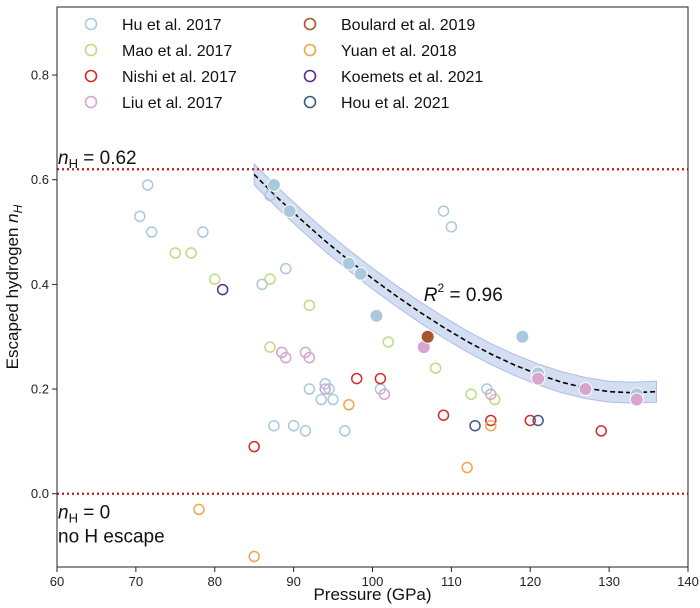 This screenshot has height=608, width=700. I want to click on y-tick-label: 0.4, so click(40, 284).